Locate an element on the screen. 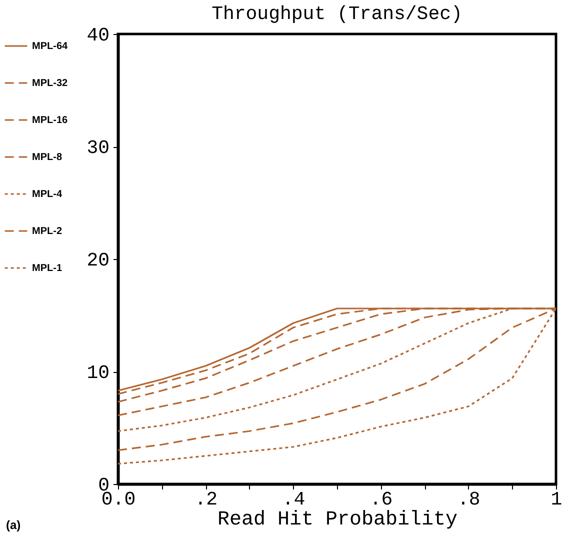 This screenshot has height=540, width=575. legend-label: MPL-4 is located at coordinates (47, 194).